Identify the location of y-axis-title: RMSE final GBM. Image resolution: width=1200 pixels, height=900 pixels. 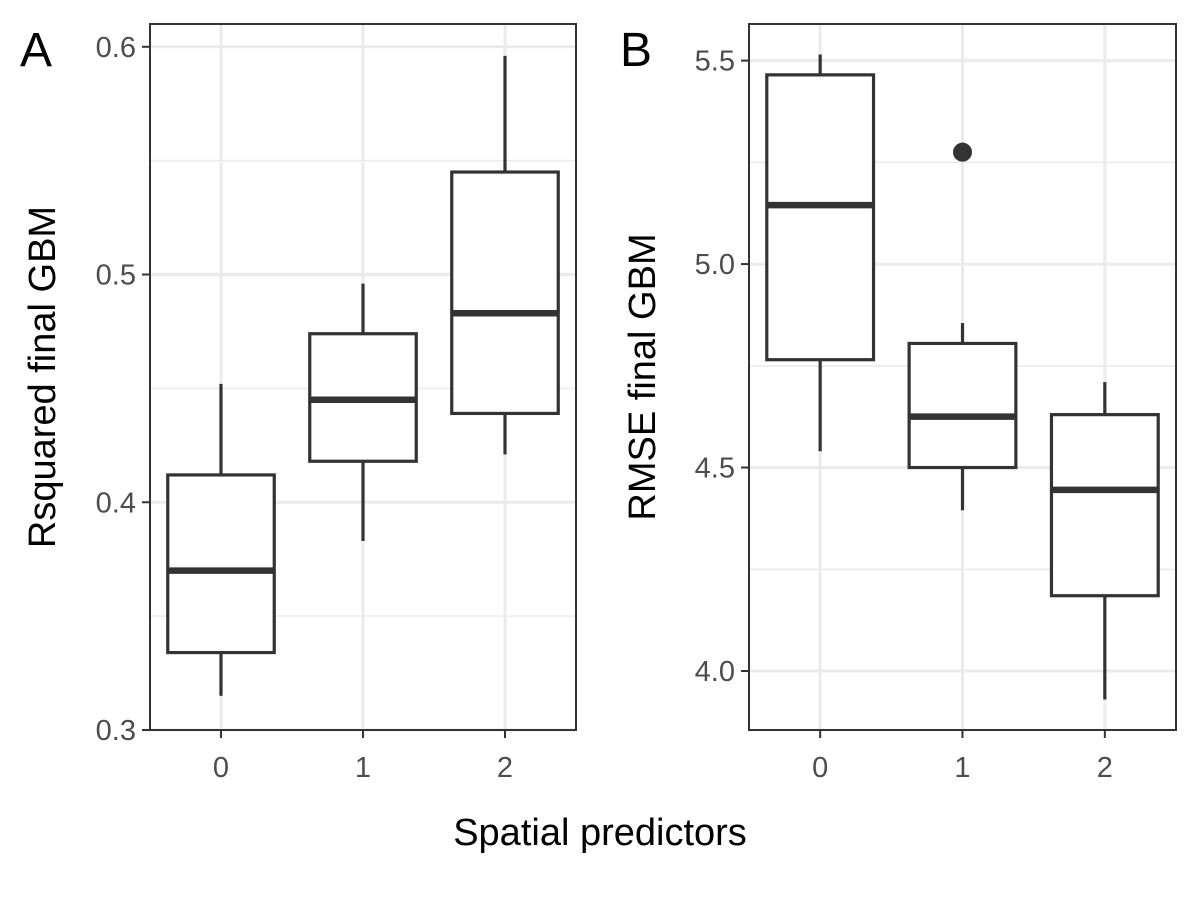
(643, 376).